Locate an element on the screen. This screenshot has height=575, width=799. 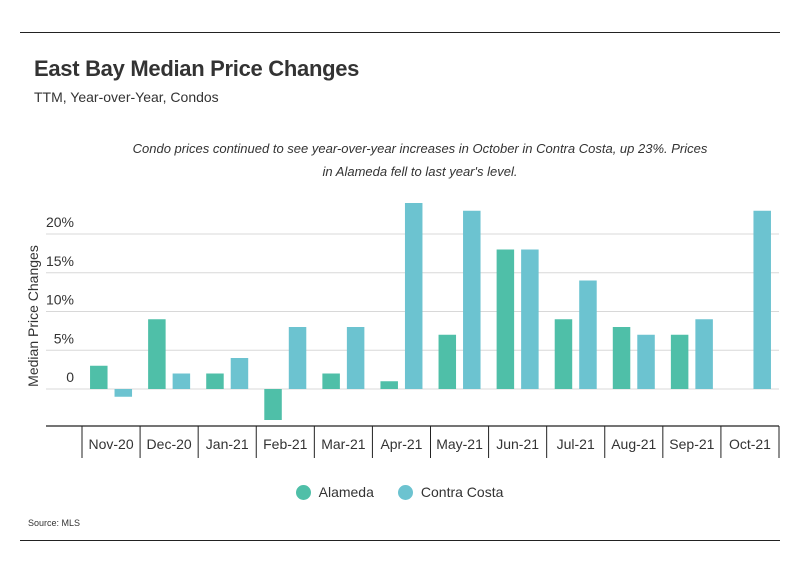
legend: Alameda Contra Costa is located at coordinates (399, 492).